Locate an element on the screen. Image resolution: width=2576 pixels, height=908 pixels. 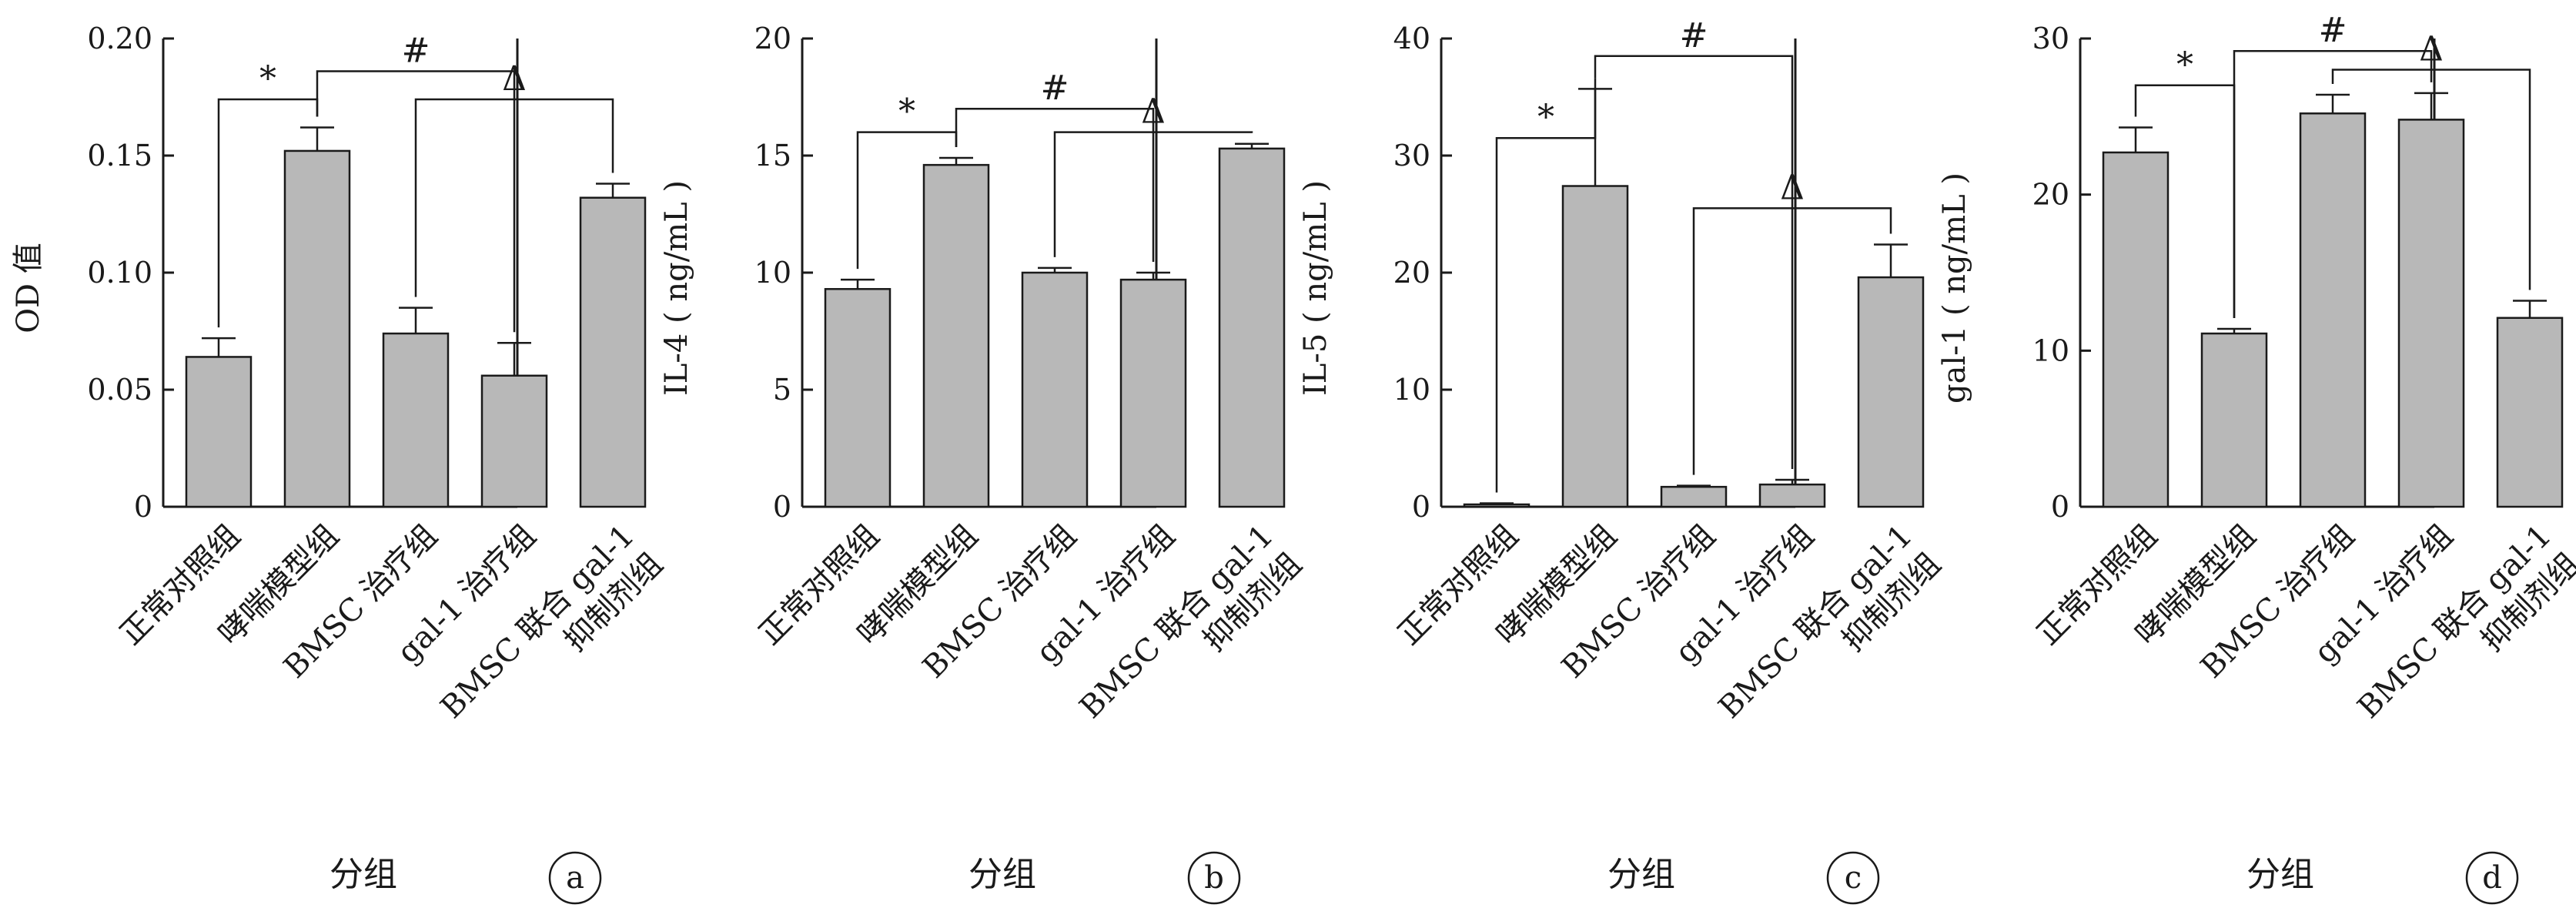
panel-label: c is located at coordinates (1853, 878).